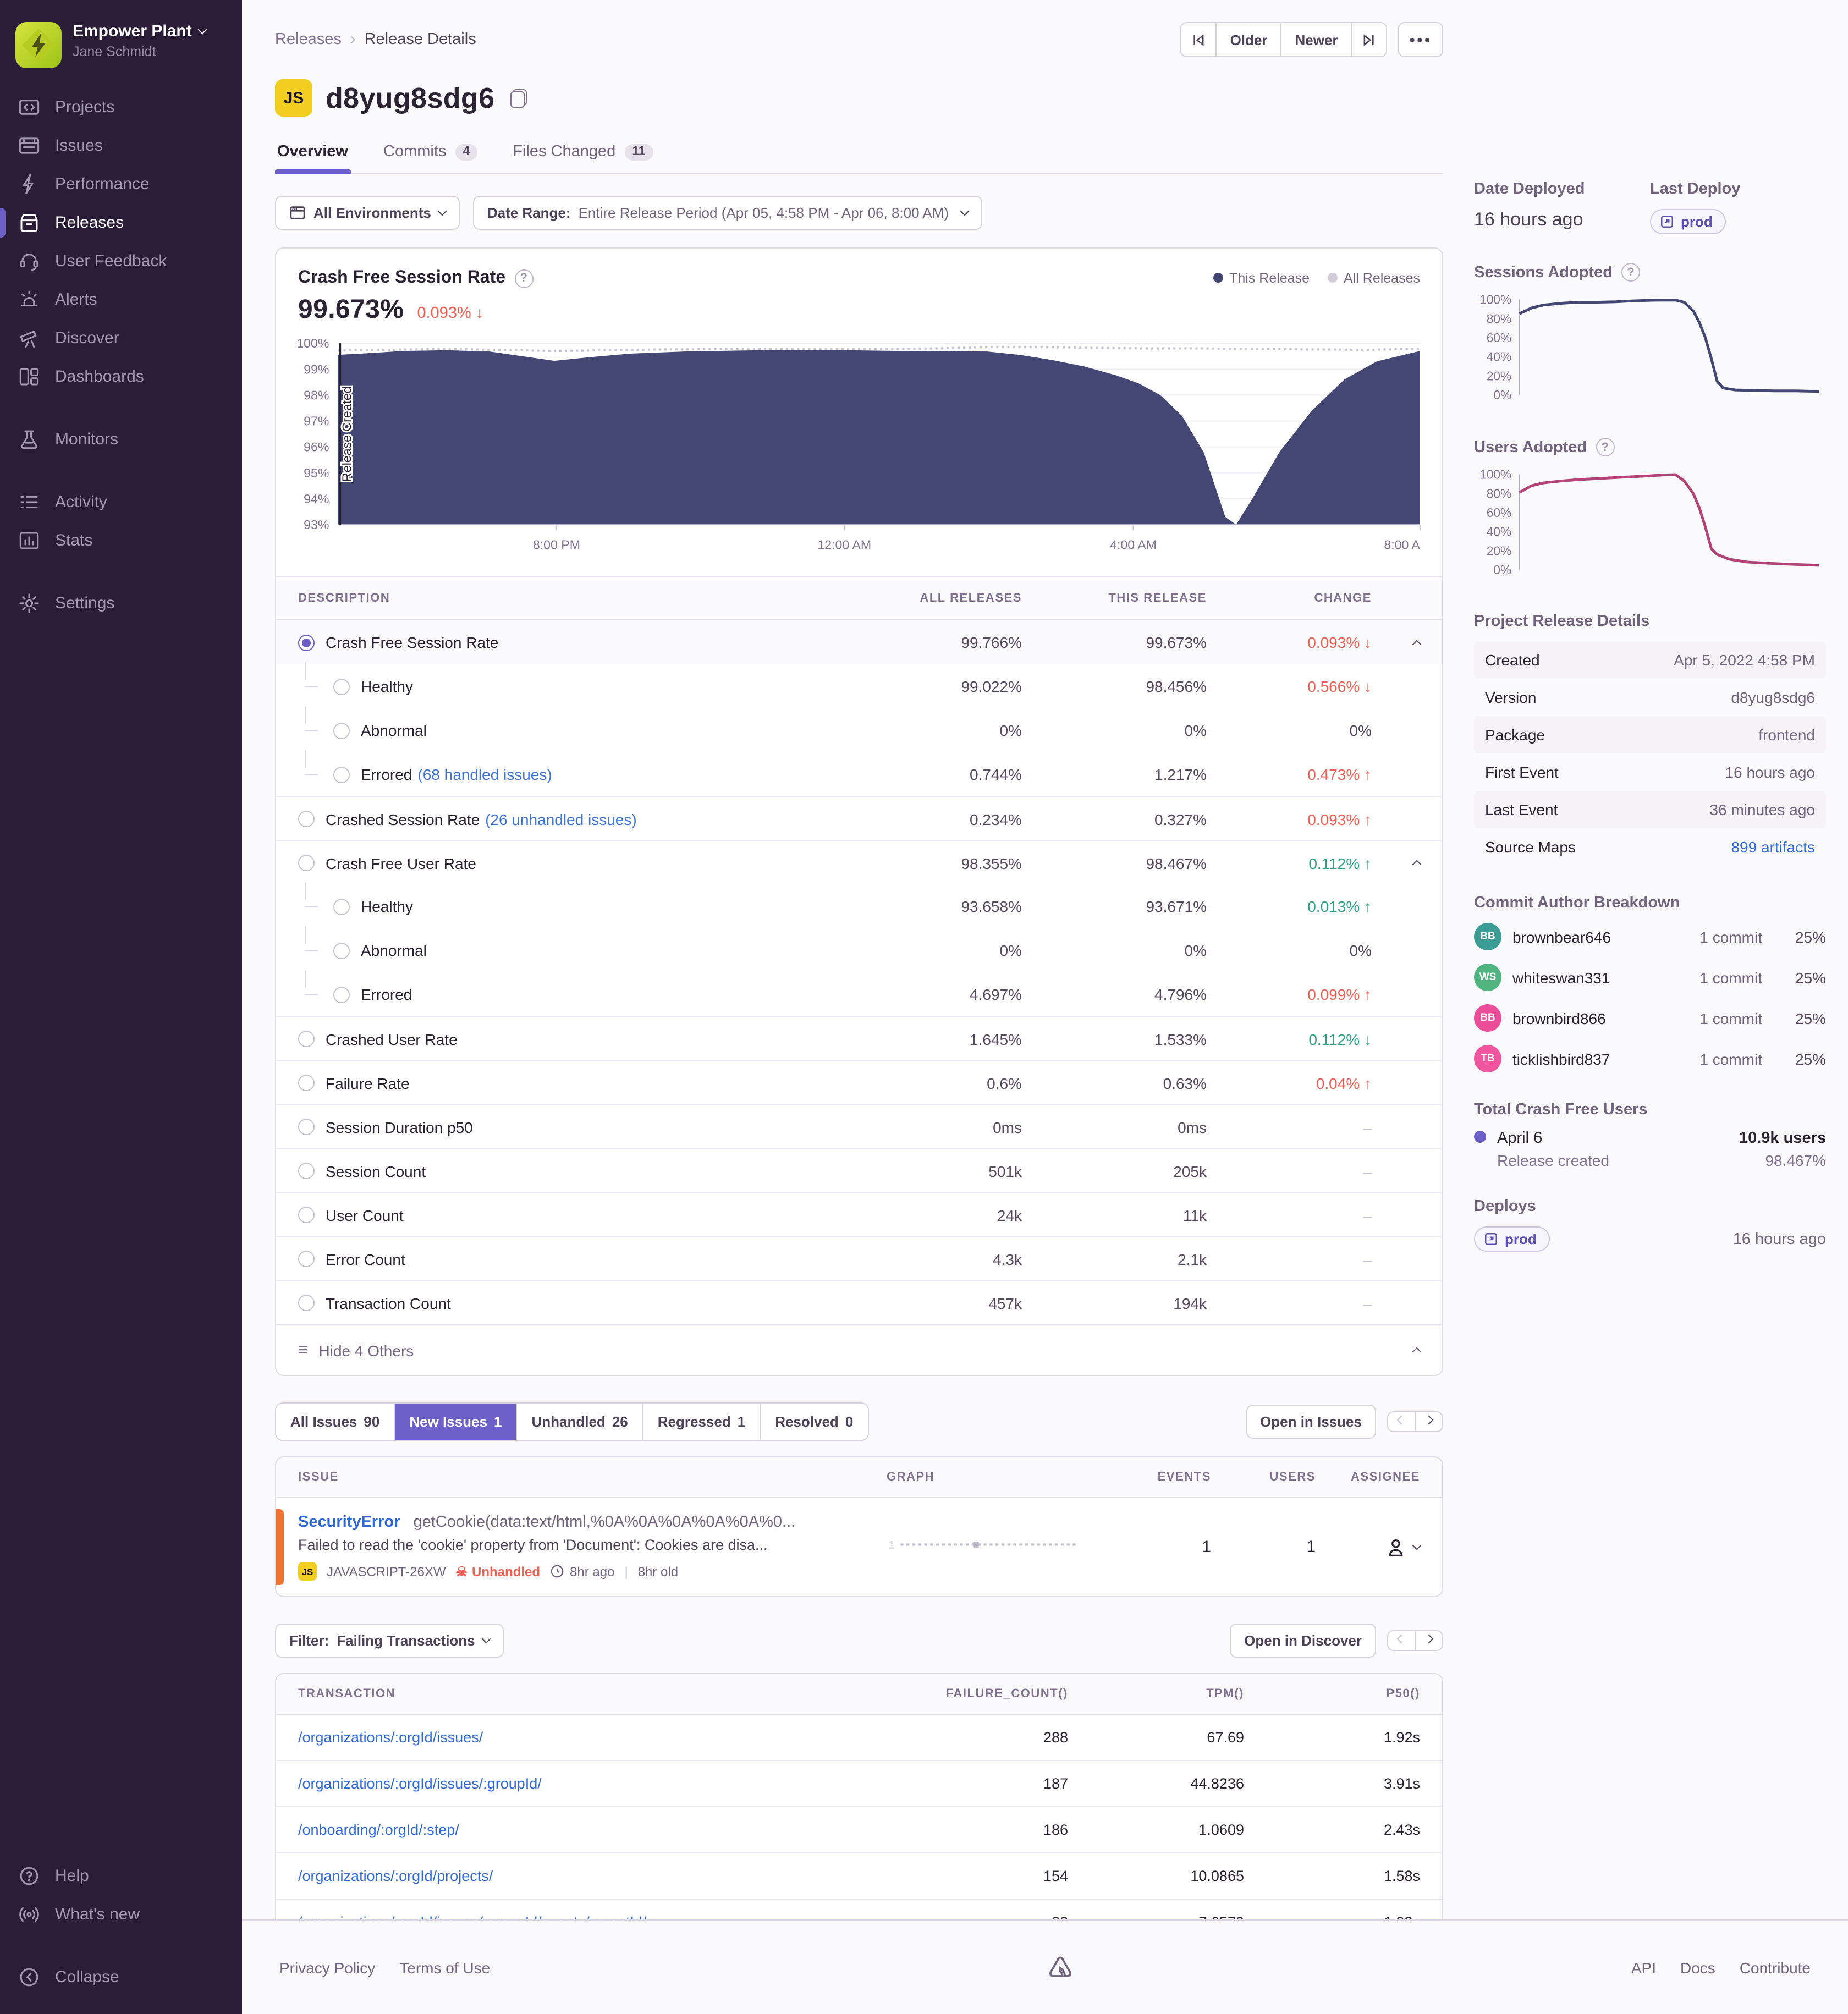  Describe the element at coordinates (1198, 39) in the screenshot. I see `skip-to-first-button` at that location.